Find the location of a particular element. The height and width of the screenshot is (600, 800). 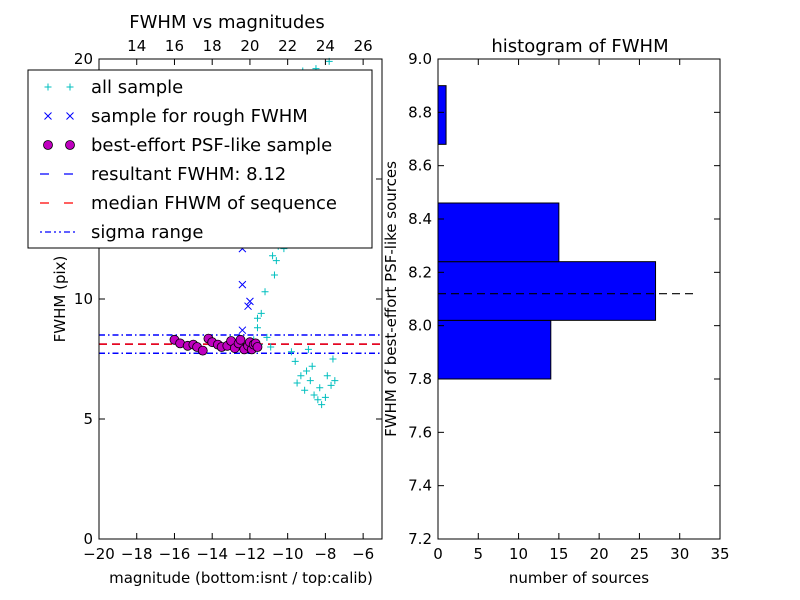

top-x-tick-label: 26 is located at coordinates (363, 46).